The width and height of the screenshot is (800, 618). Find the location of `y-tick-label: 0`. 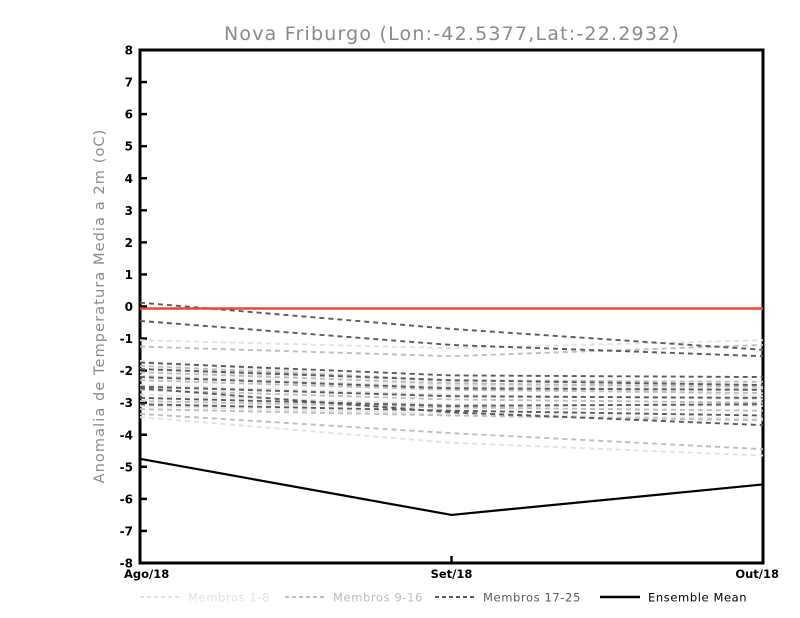

y-tick-label: 0 is located at coordinates (129, 307).